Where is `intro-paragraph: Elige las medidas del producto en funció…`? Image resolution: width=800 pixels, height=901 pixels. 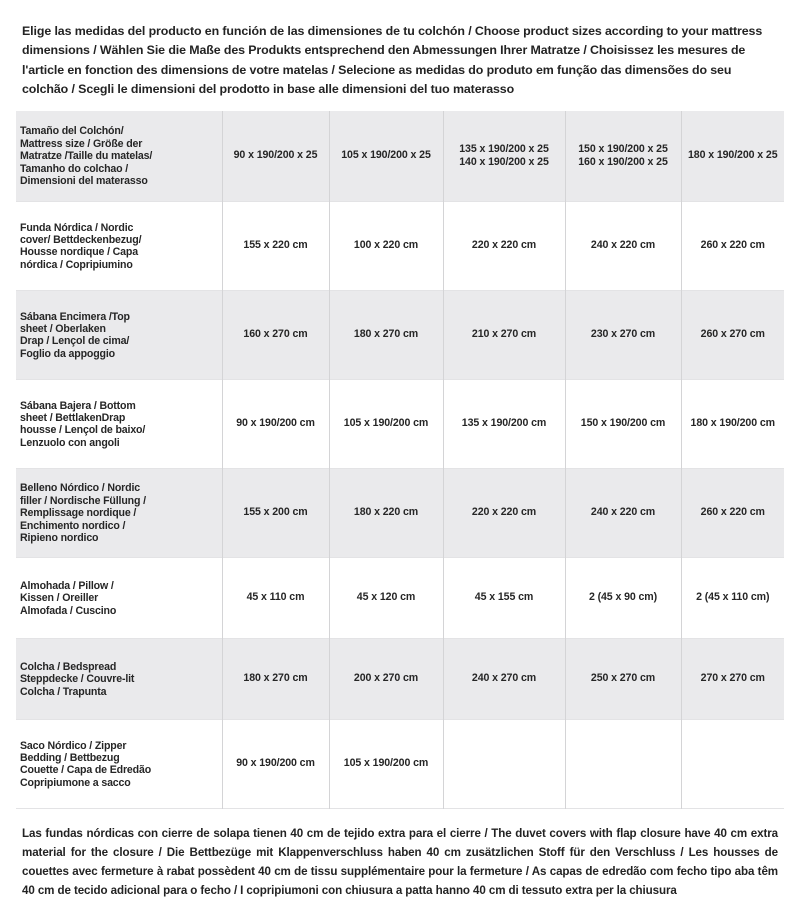
intro-paragraph: Elige las medidas del producto en funció… is located at coordinates (392, 60).